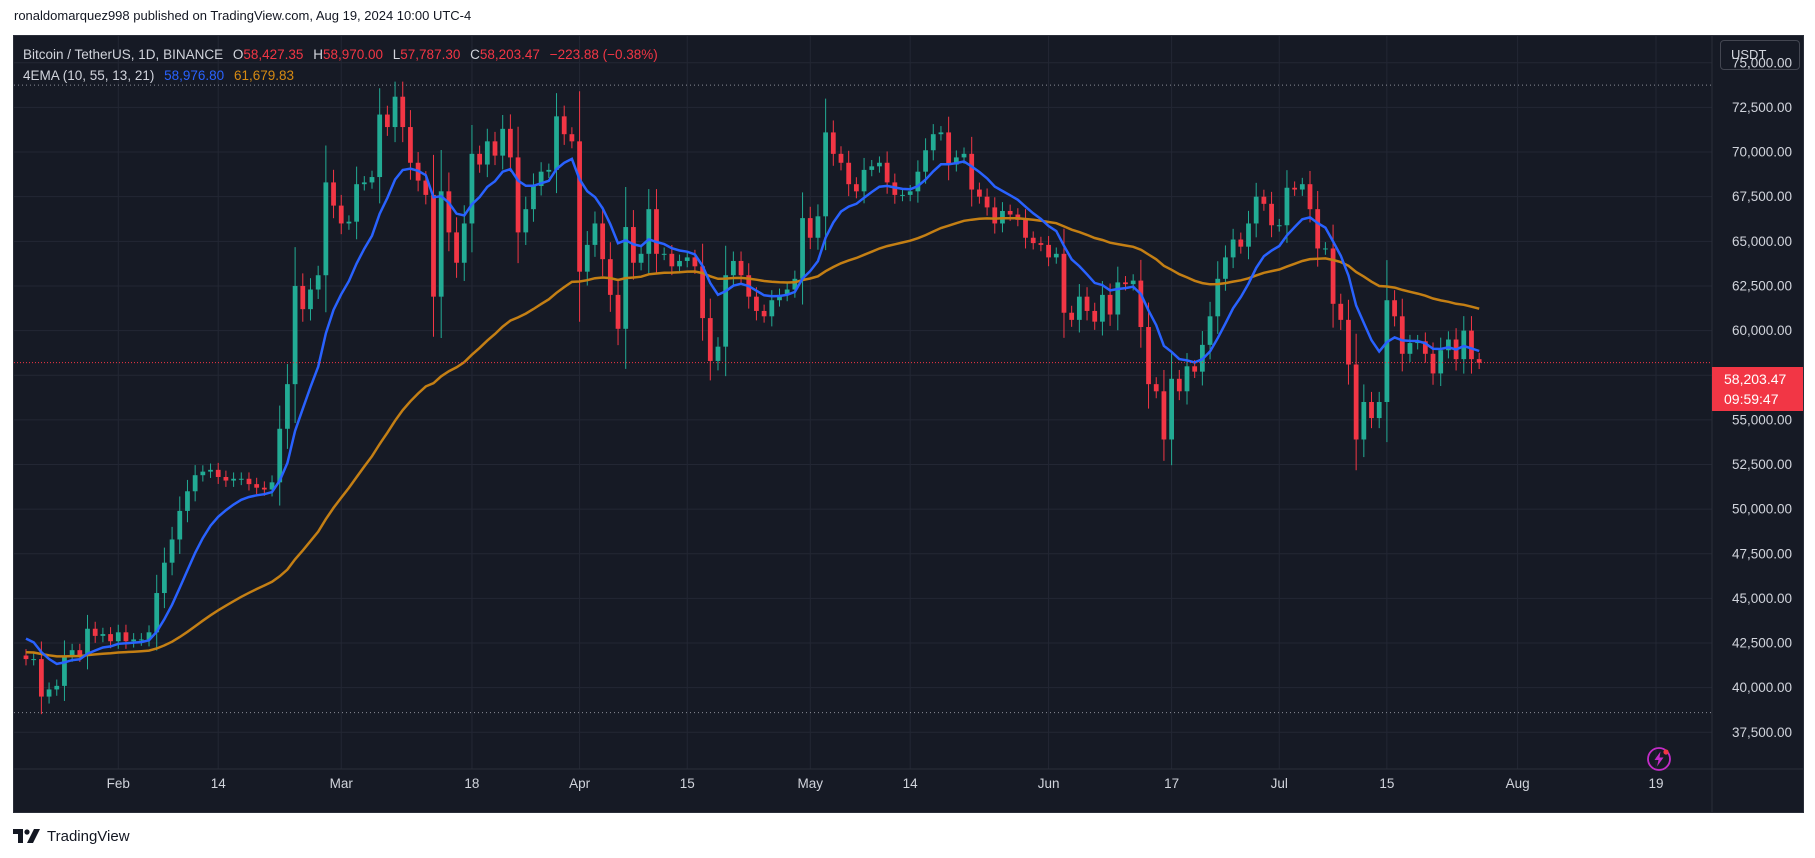 This screenshot has width=1815, height=858. What do you see at coordinates (1762, 152) in the screenshot?
I see `y-tick-label: 70,000.00` at bounding box center [1762, 152].